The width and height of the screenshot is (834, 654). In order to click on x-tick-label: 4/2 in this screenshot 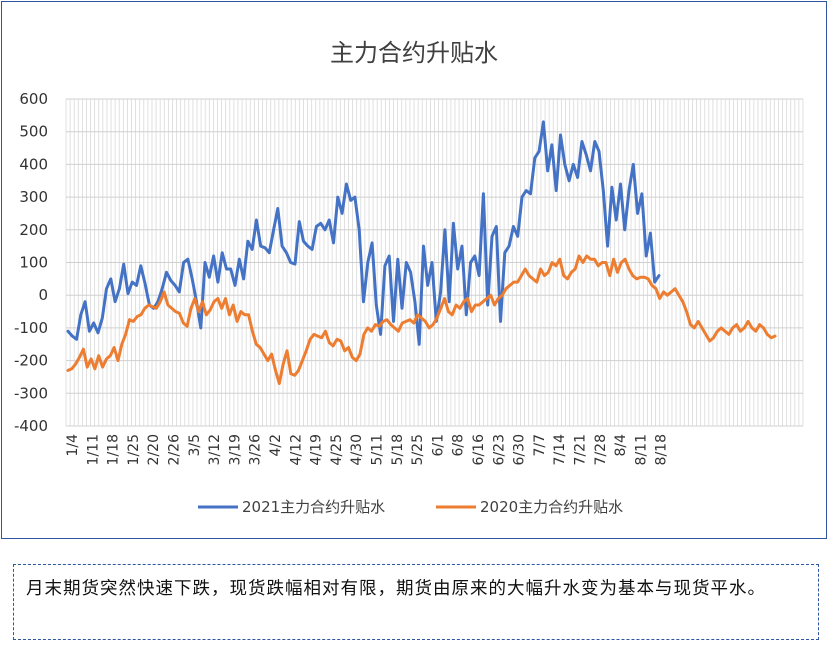, I will do `click(276, 445)`.